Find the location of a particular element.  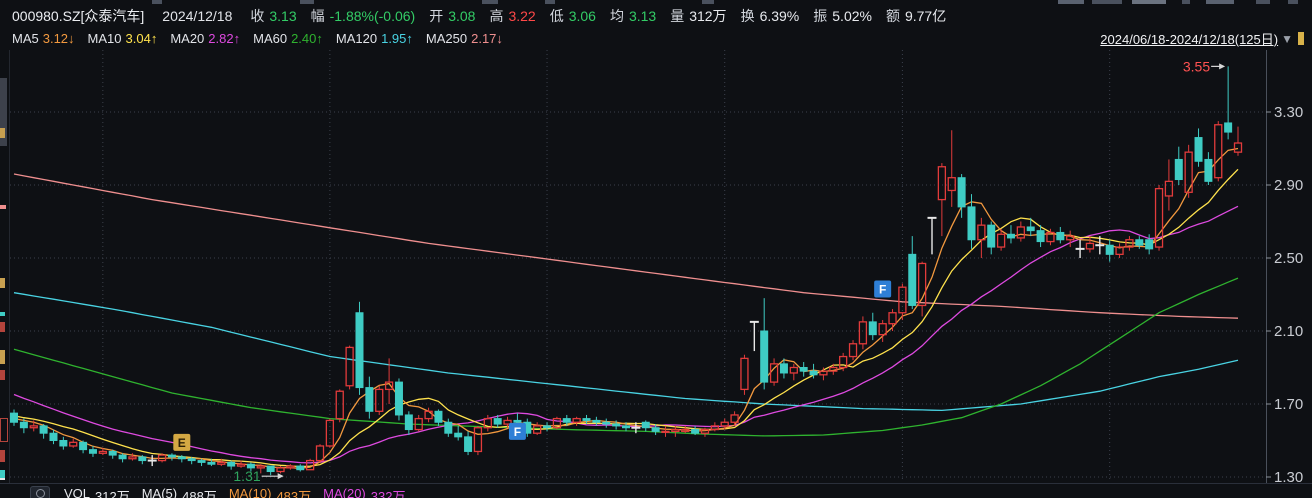

volume-collapse-button is located at coordinates (40, 492).